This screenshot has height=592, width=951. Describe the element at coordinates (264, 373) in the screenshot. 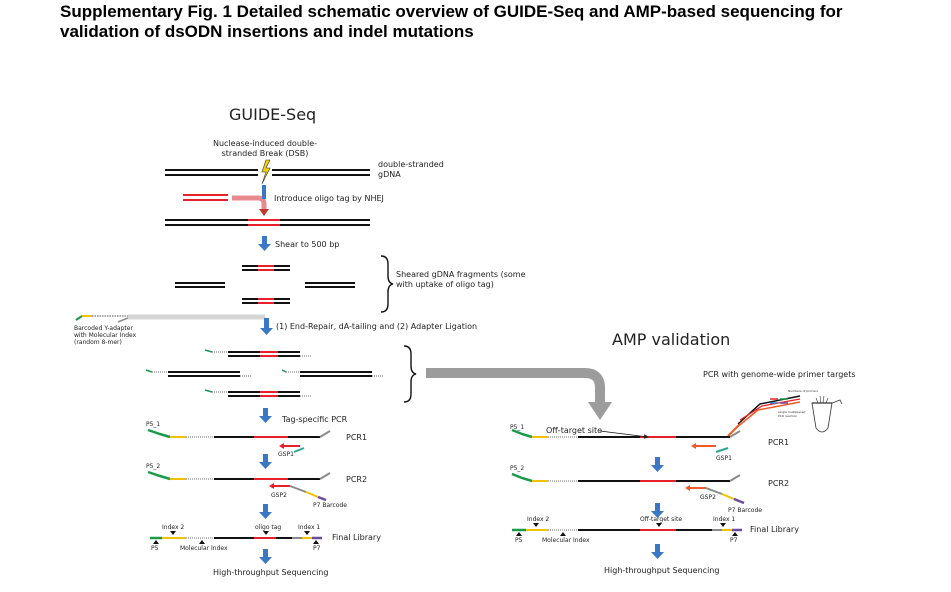

I see `ligated-fragments` at that location.